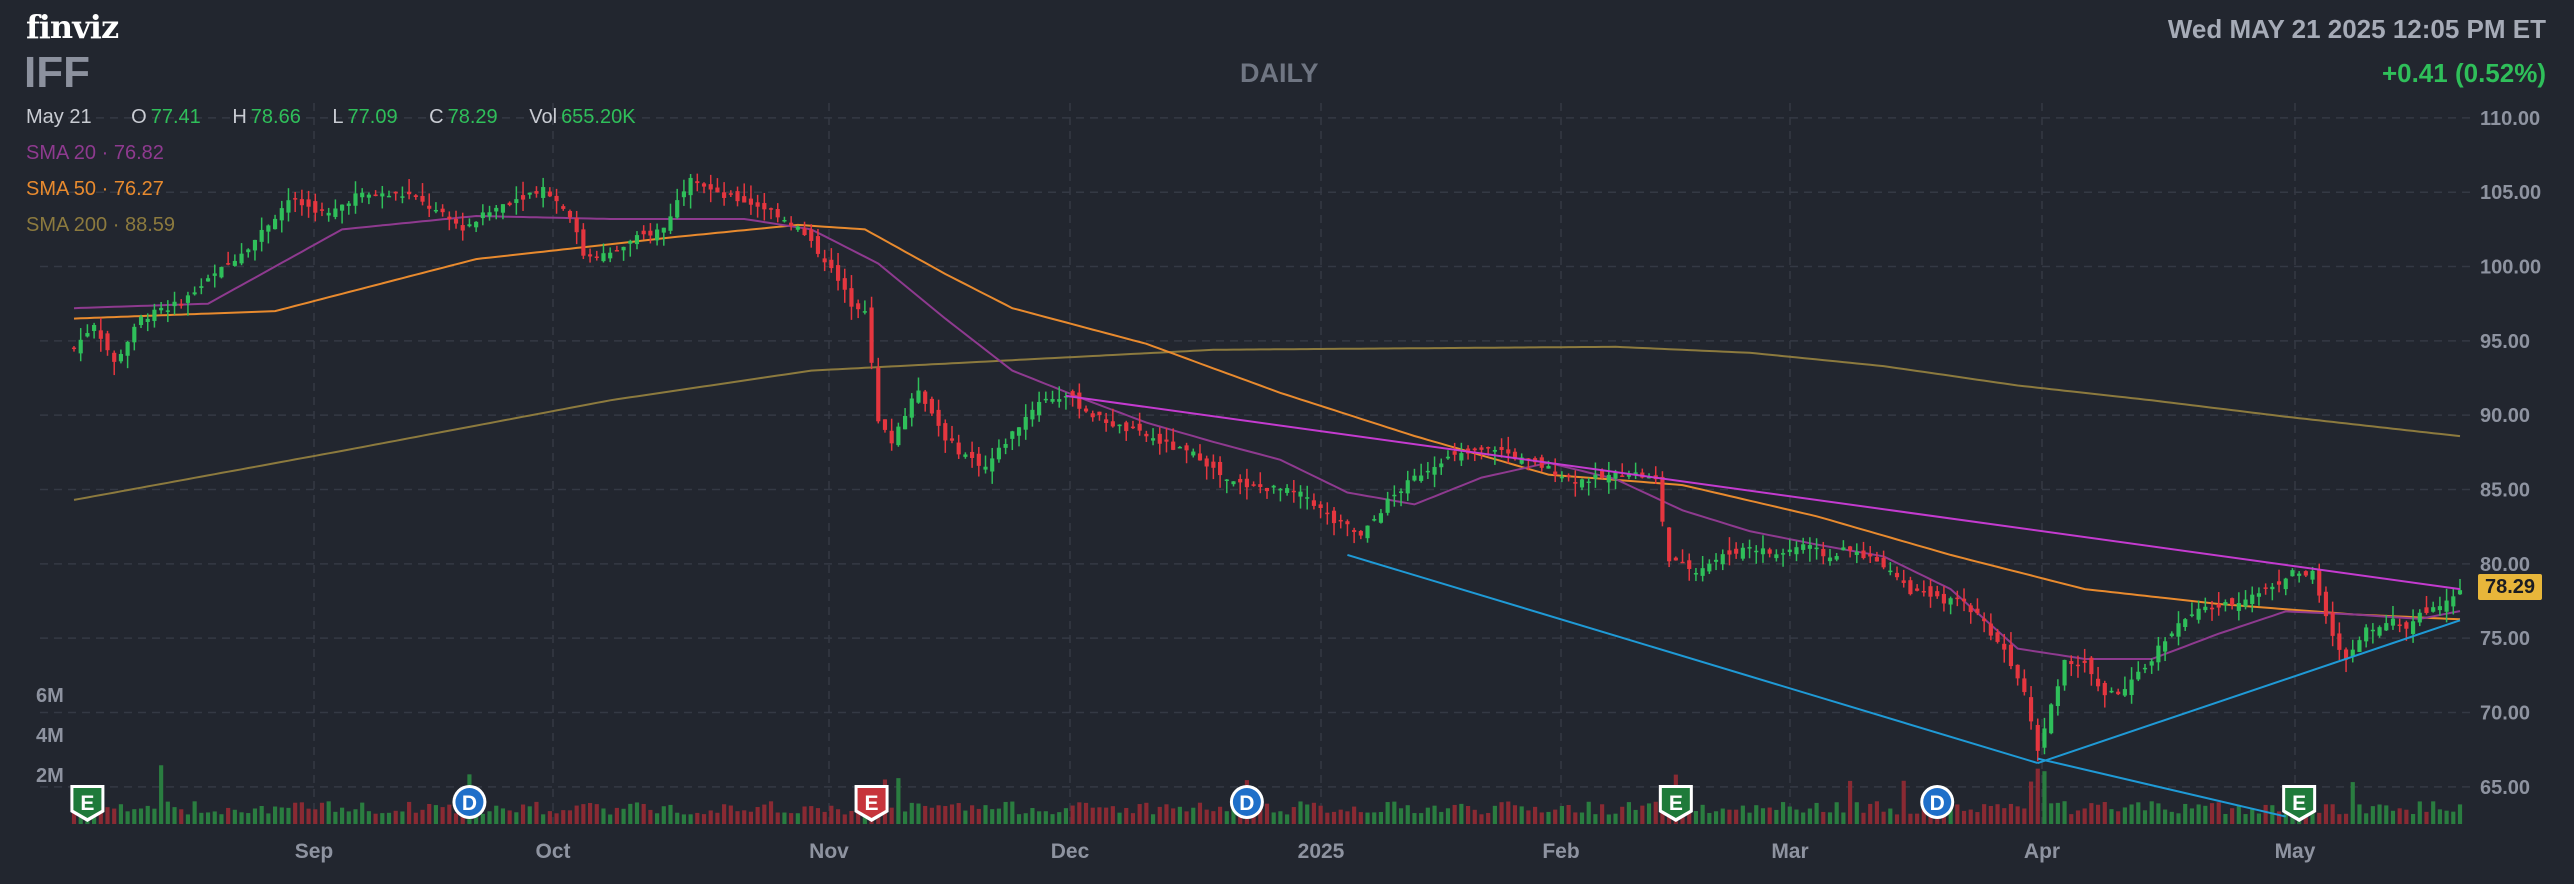  What do you see at coordinates (72, 27) in the screenshot?
I see `finviz-logo: finviz` at bounding box center [72, 27].